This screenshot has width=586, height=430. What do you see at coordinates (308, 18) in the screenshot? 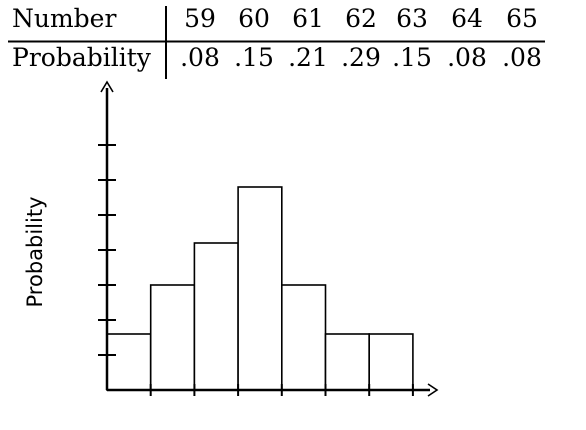
I see `table-number-cell: 61` at bounding box center [308, 18].